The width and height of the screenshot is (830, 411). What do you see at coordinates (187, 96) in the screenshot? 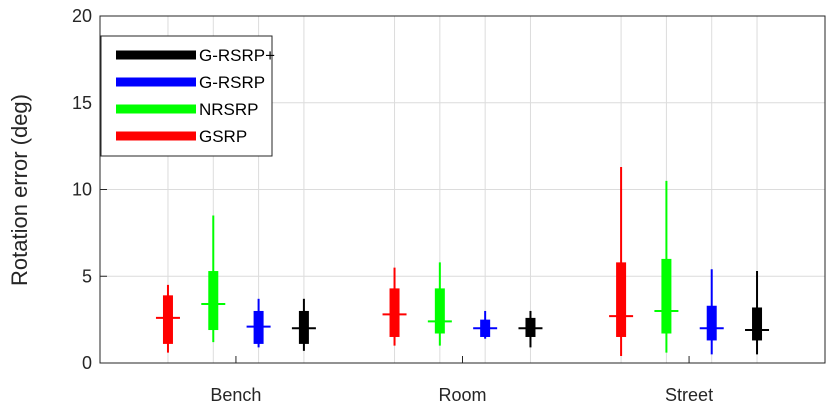
I see `legend: G-RSRP+ G-RSRP NRSRP GSRP` at bounding box center [187, 96].